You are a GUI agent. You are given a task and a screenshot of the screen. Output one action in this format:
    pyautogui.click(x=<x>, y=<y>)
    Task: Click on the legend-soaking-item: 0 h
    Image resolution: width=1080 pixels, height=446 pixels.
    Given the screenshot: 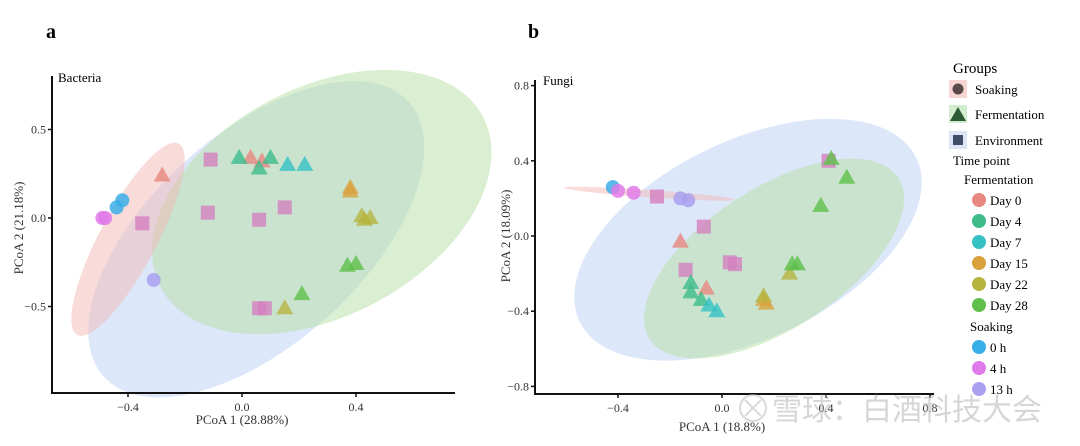 What is the action you would take?
    pyautogui.click(x=998, y=347)
    